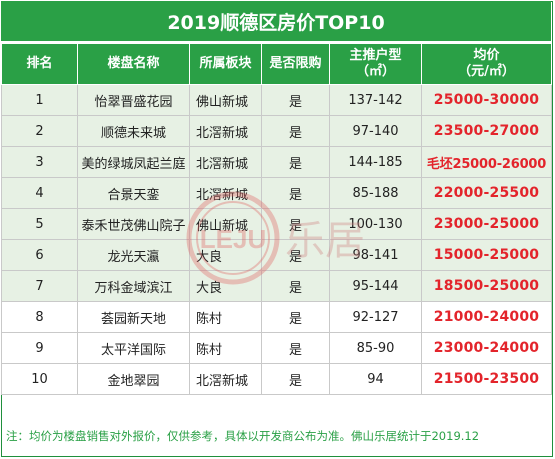 This screenshot has height=459, width=555. What do you see at coordinates (276, 22) in the screenshot?
I see `table-title: 2019顺德区房价TOP10` at bounding box center [276, 22].